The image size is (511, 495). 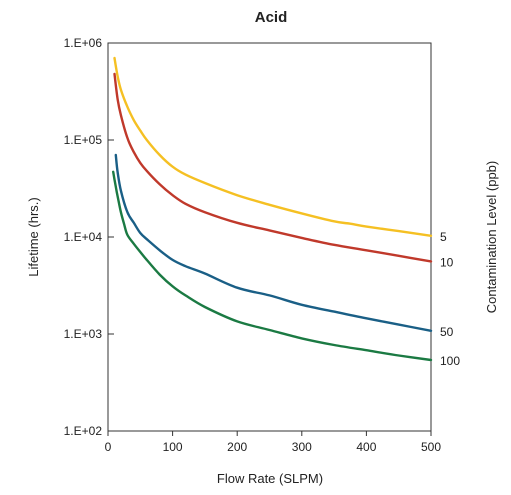 What do you see at coordinates (83, 140) in the screenshot?
I see `y-tick-label: 1.E+05` at bounding box center [83, 140].